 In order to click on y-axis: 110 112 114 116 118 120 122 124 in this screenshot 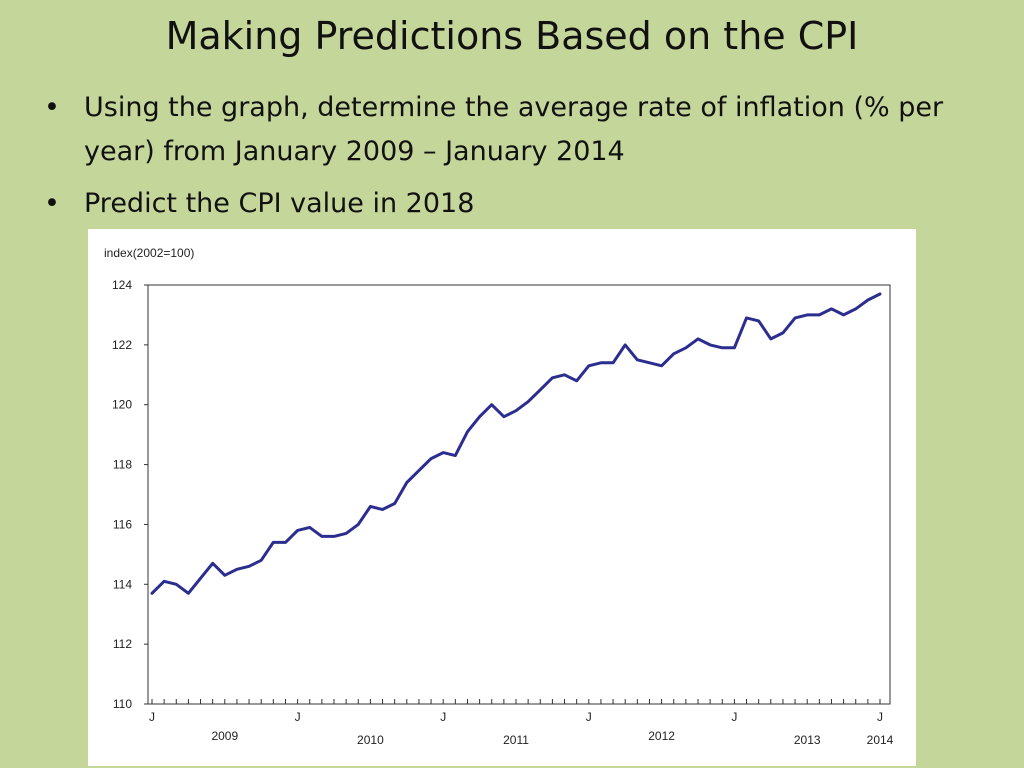, I will do `click(130, 494)`.